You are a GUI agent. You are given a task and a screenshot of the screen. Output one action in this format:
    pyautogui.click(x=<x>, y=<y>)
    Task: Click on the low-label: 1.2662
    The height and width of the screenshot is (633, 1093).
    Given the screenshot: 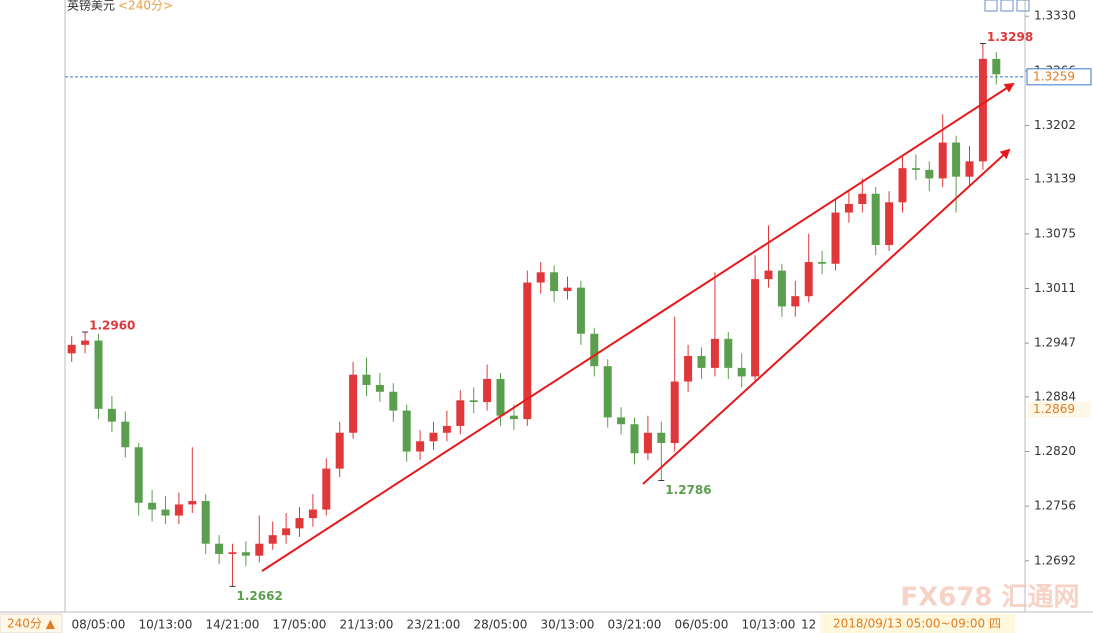 What is the action you would take?
    pyautogui.click(x=260, y=596)
    